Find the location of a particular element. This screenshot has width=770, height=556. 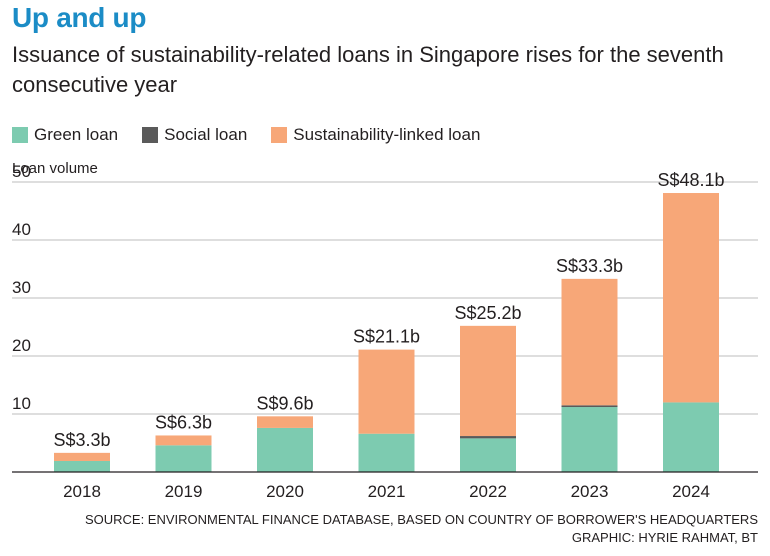

bar-2020-green-loan is located at coordinates (285, 449).